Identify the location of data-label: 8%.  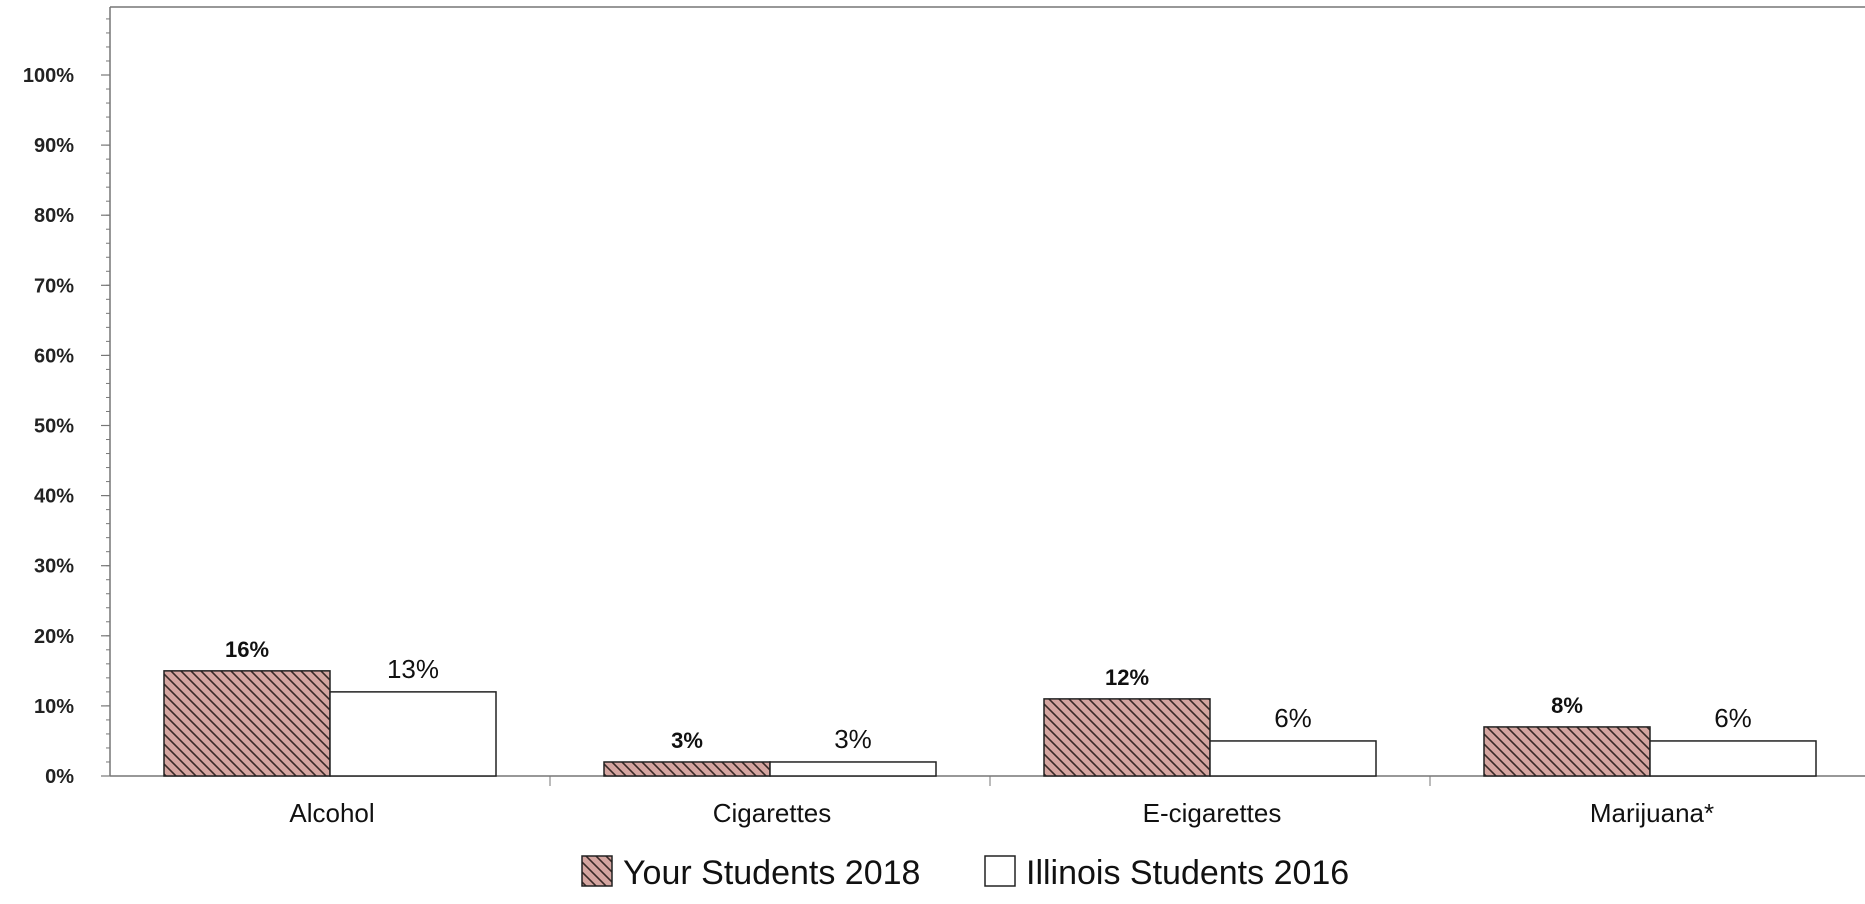
(1567, 705).